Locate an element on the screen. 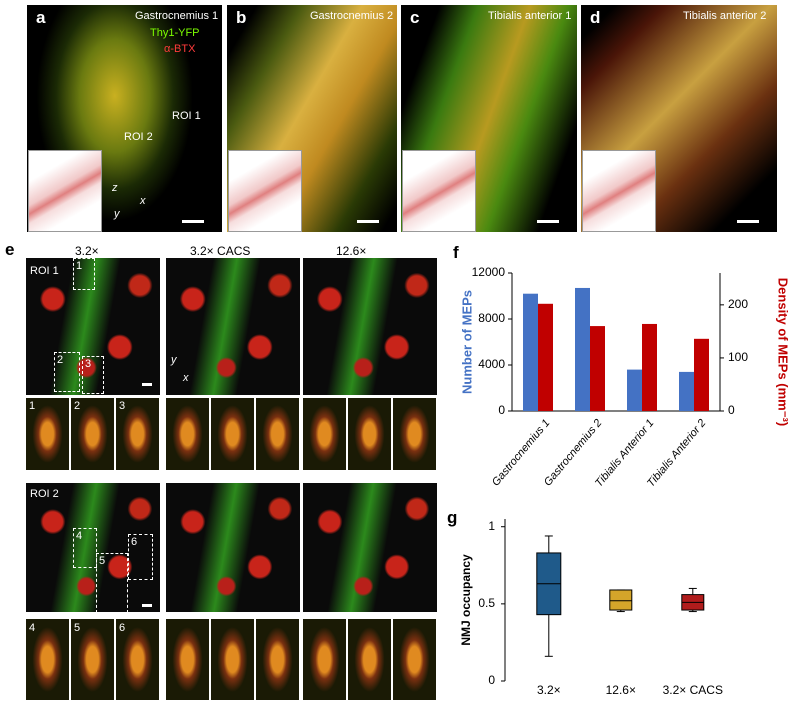  inset-label: 5 is located at coordinates (77, 628).